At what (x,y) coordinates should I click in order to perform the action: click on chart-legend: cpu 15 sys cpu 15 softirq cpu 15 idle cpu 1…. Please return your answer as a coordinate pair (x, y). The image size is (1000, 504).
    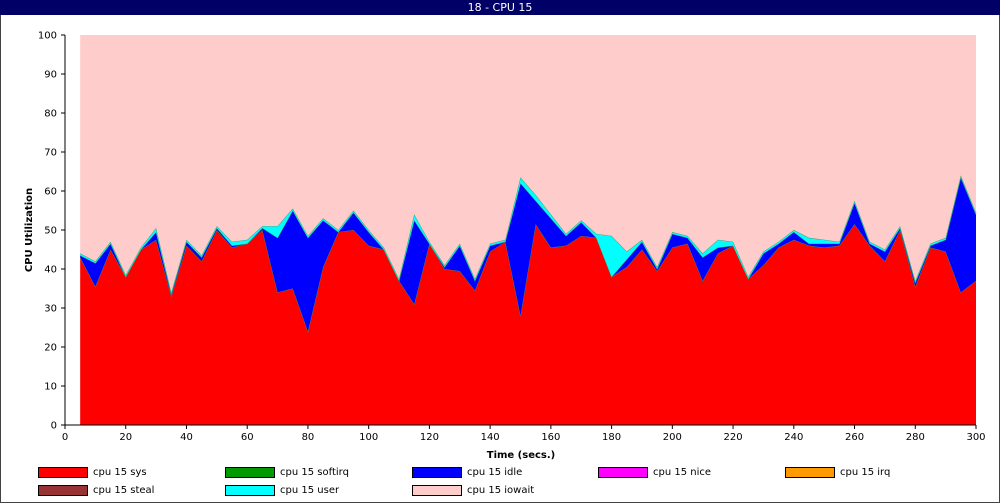
    Looking at the image, I should click on (500, 482).